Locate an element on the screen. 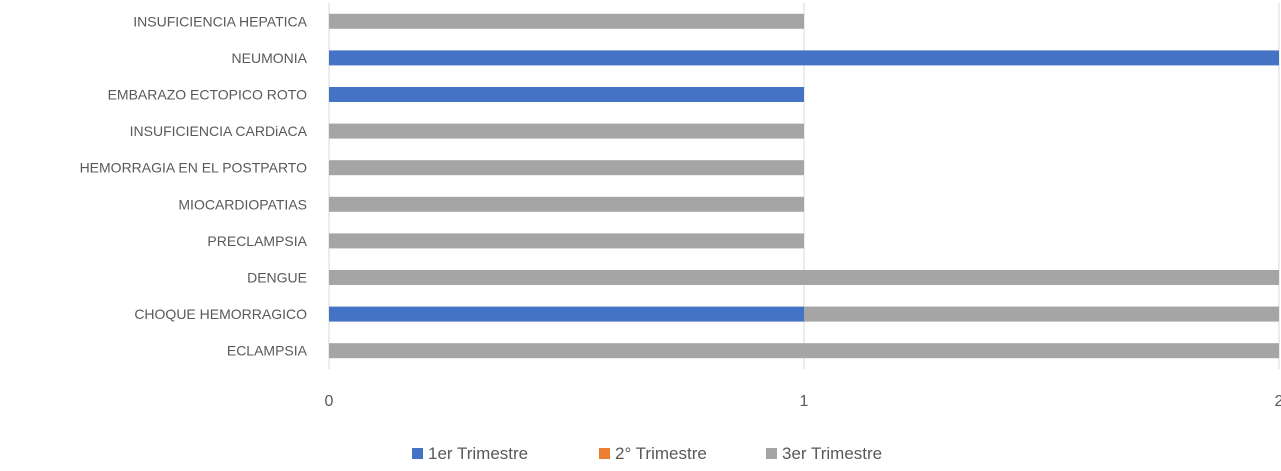 Image resolution: width=1281 pixels, height=471 pixels. value-axis-labels: 0 1 2 is located at coordinates (803, 401).